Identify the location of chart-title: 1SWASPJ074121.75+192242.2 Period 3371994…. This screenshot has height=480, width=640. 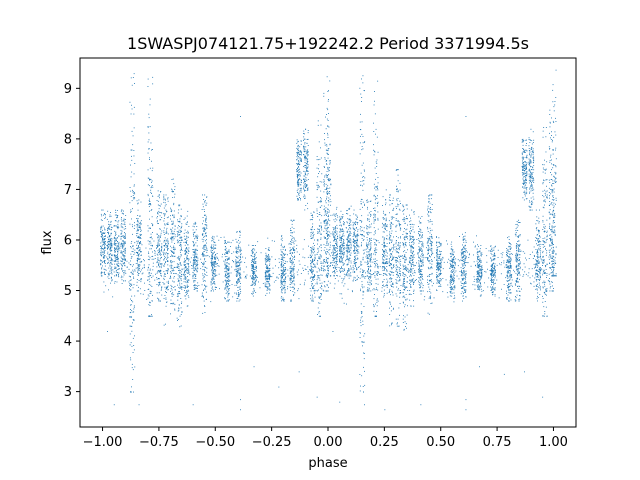
(328, 43).